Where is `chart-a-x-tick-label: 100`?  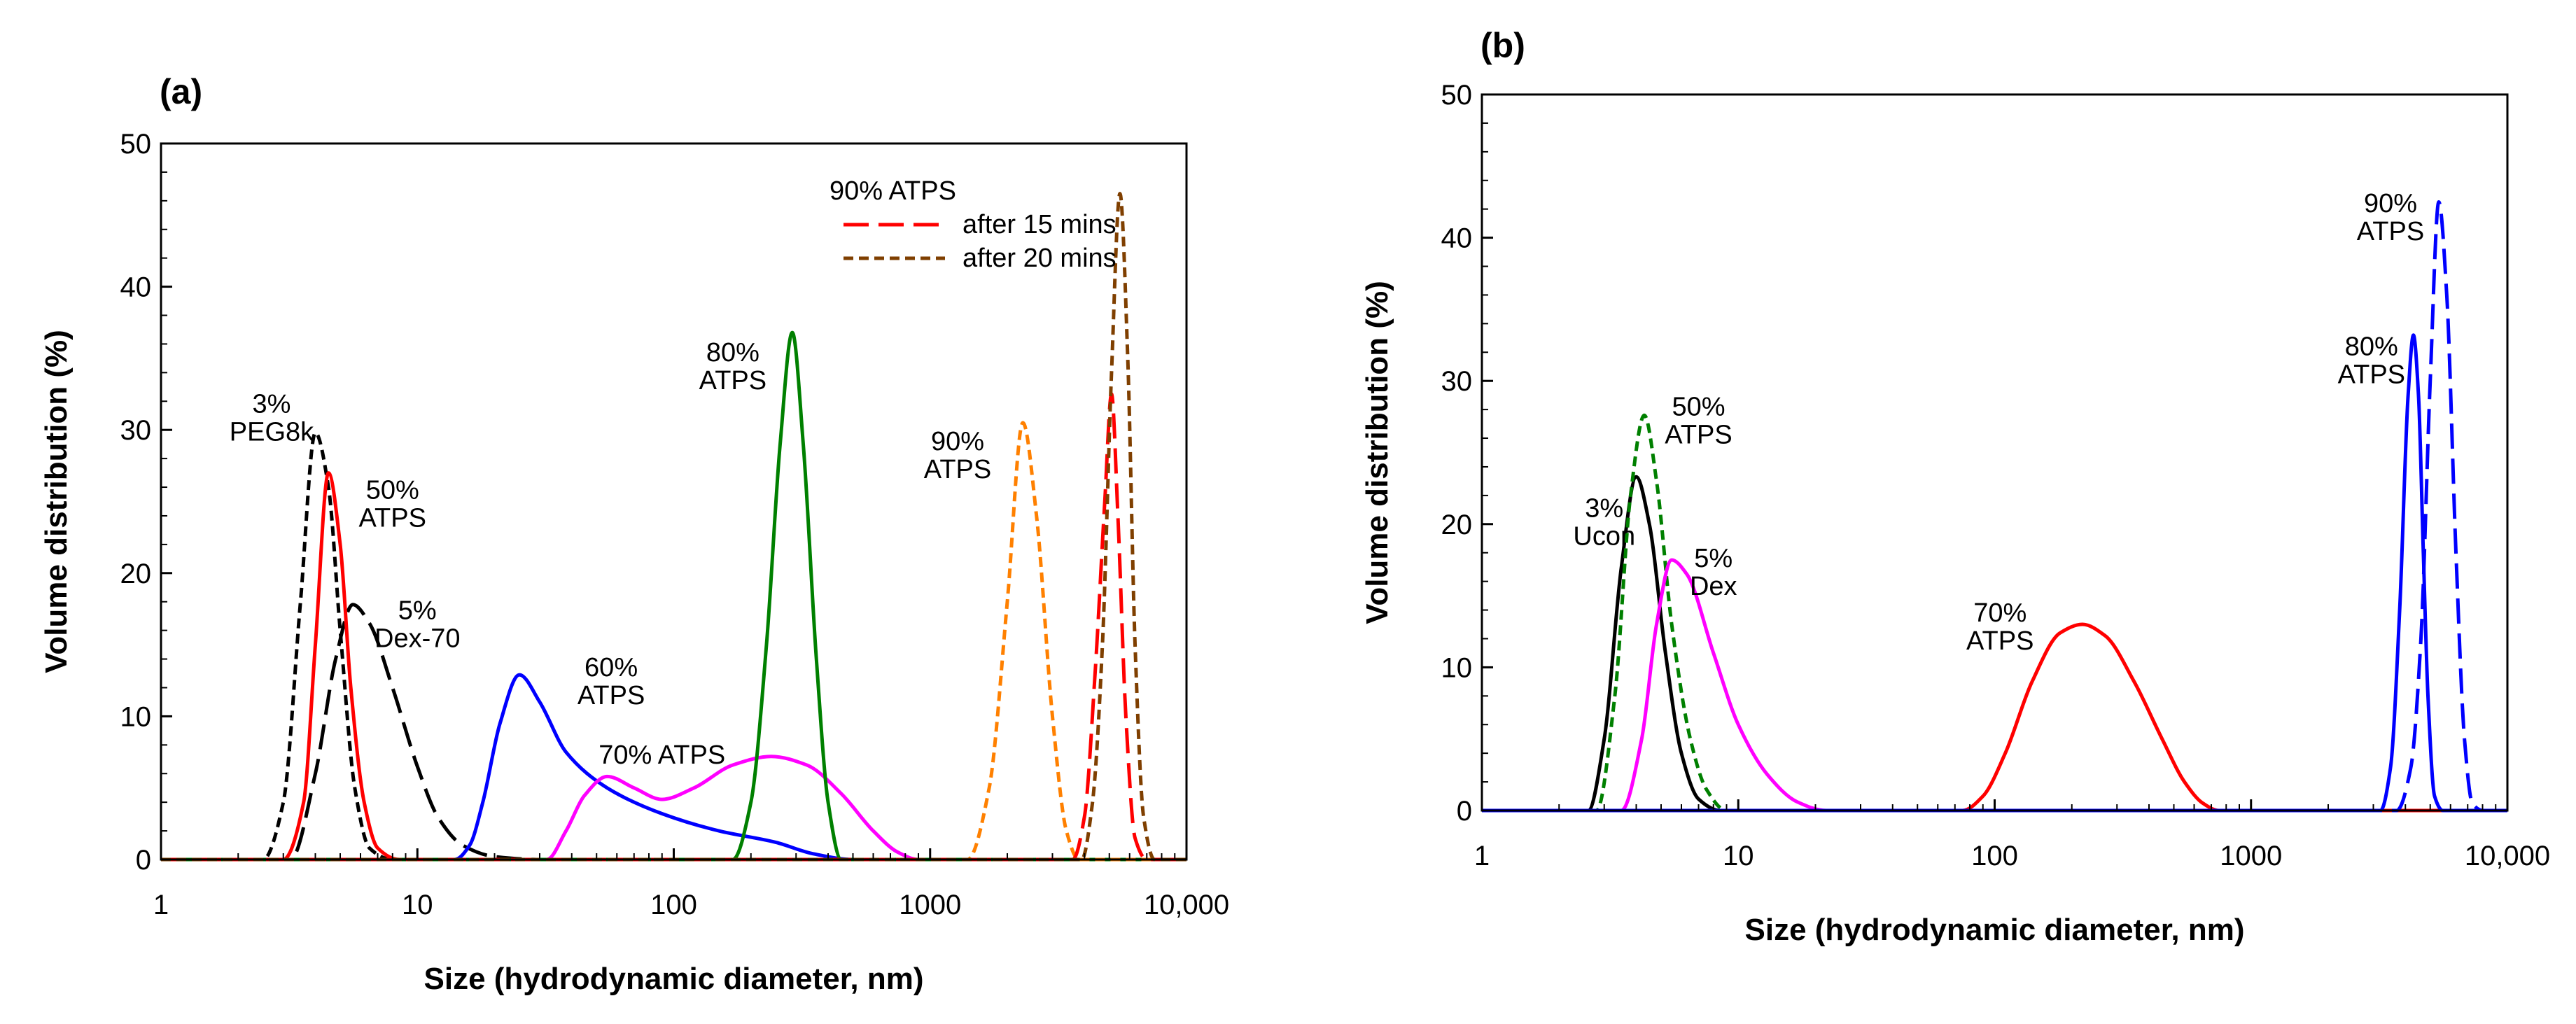 chart-a-x-tick-label: 100 is located at coordinates (673, 905).